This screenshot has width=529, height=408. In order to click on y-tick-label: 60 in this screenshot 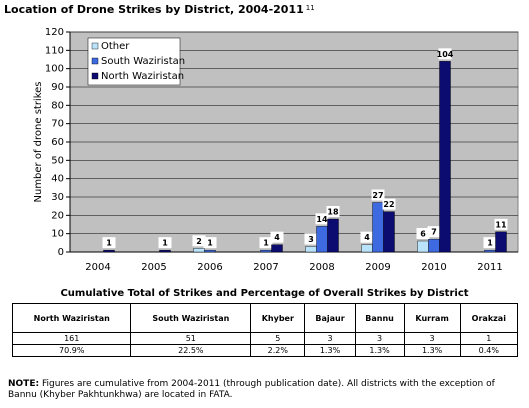, I will do `click(57, 142)`.